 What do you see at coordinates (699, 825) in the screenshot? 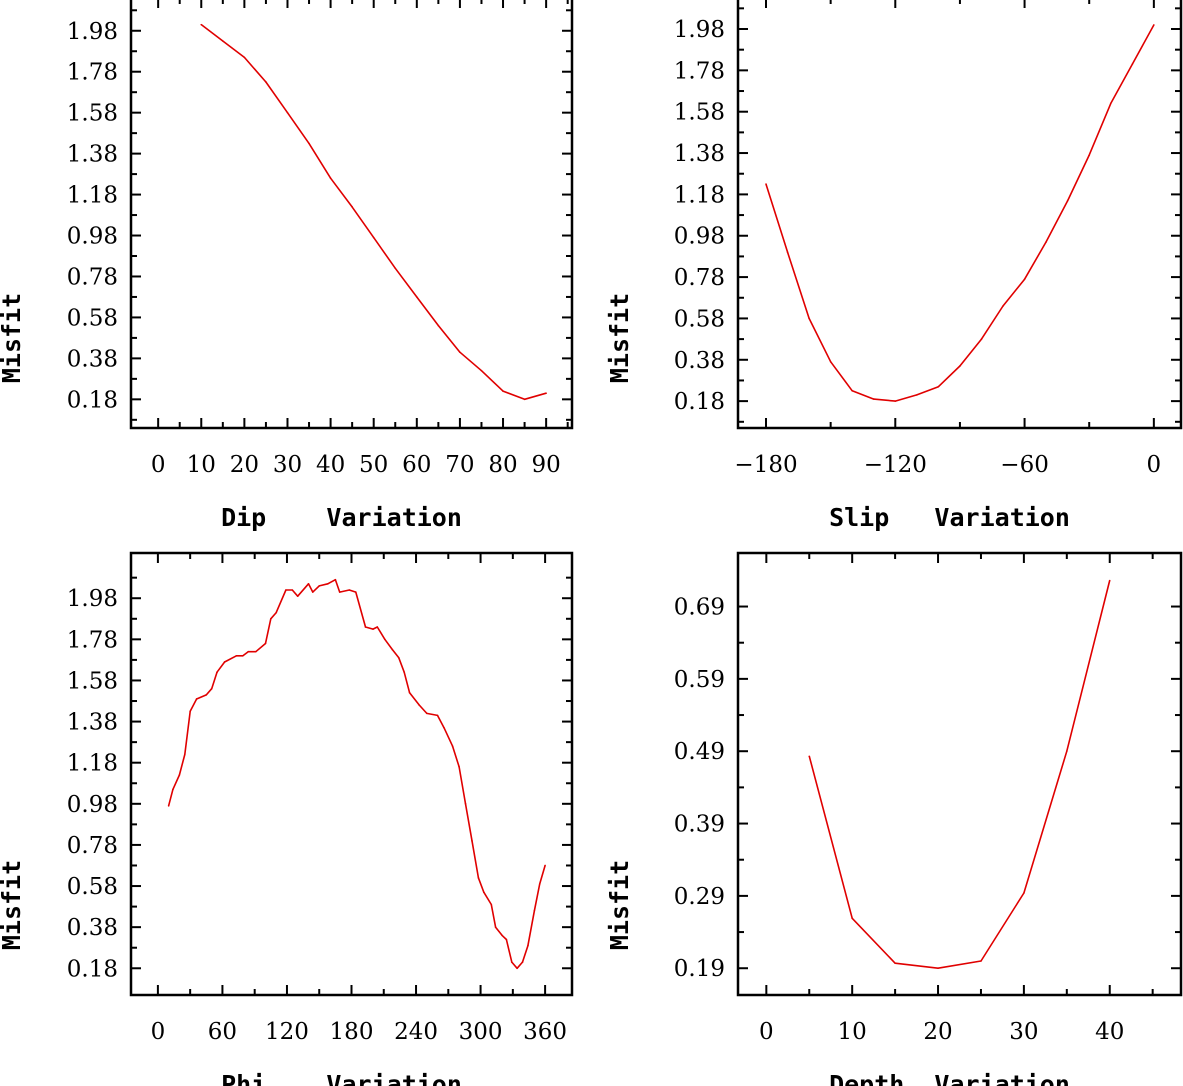
I see `y-tick-label: 0.39` at bounding box center [699, 825].